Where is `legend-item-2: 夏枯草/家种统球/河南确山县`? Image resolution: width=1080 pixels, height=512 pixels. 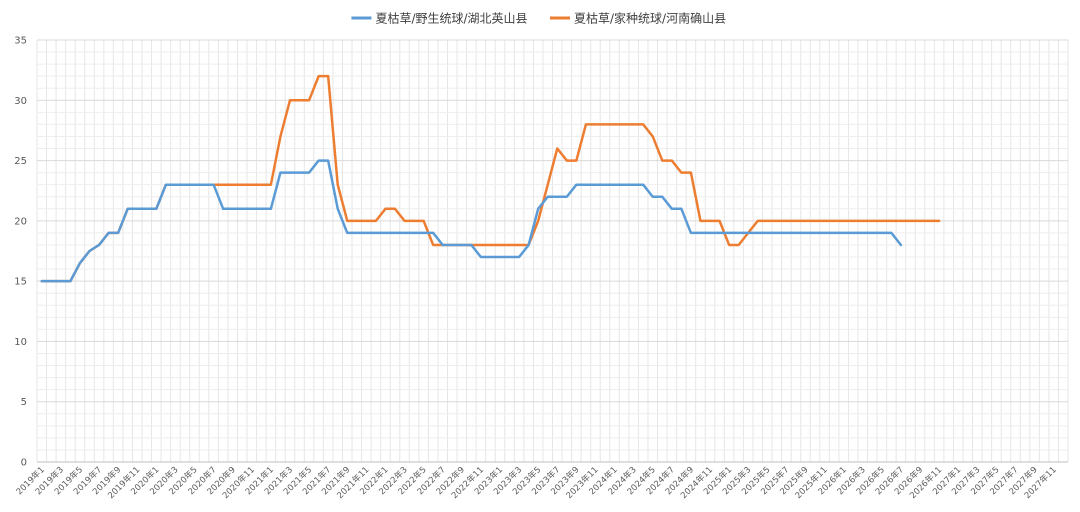 legend-item-2: 夏枯草/家种统球/河南确山县 is located at coordinates (638, 18).